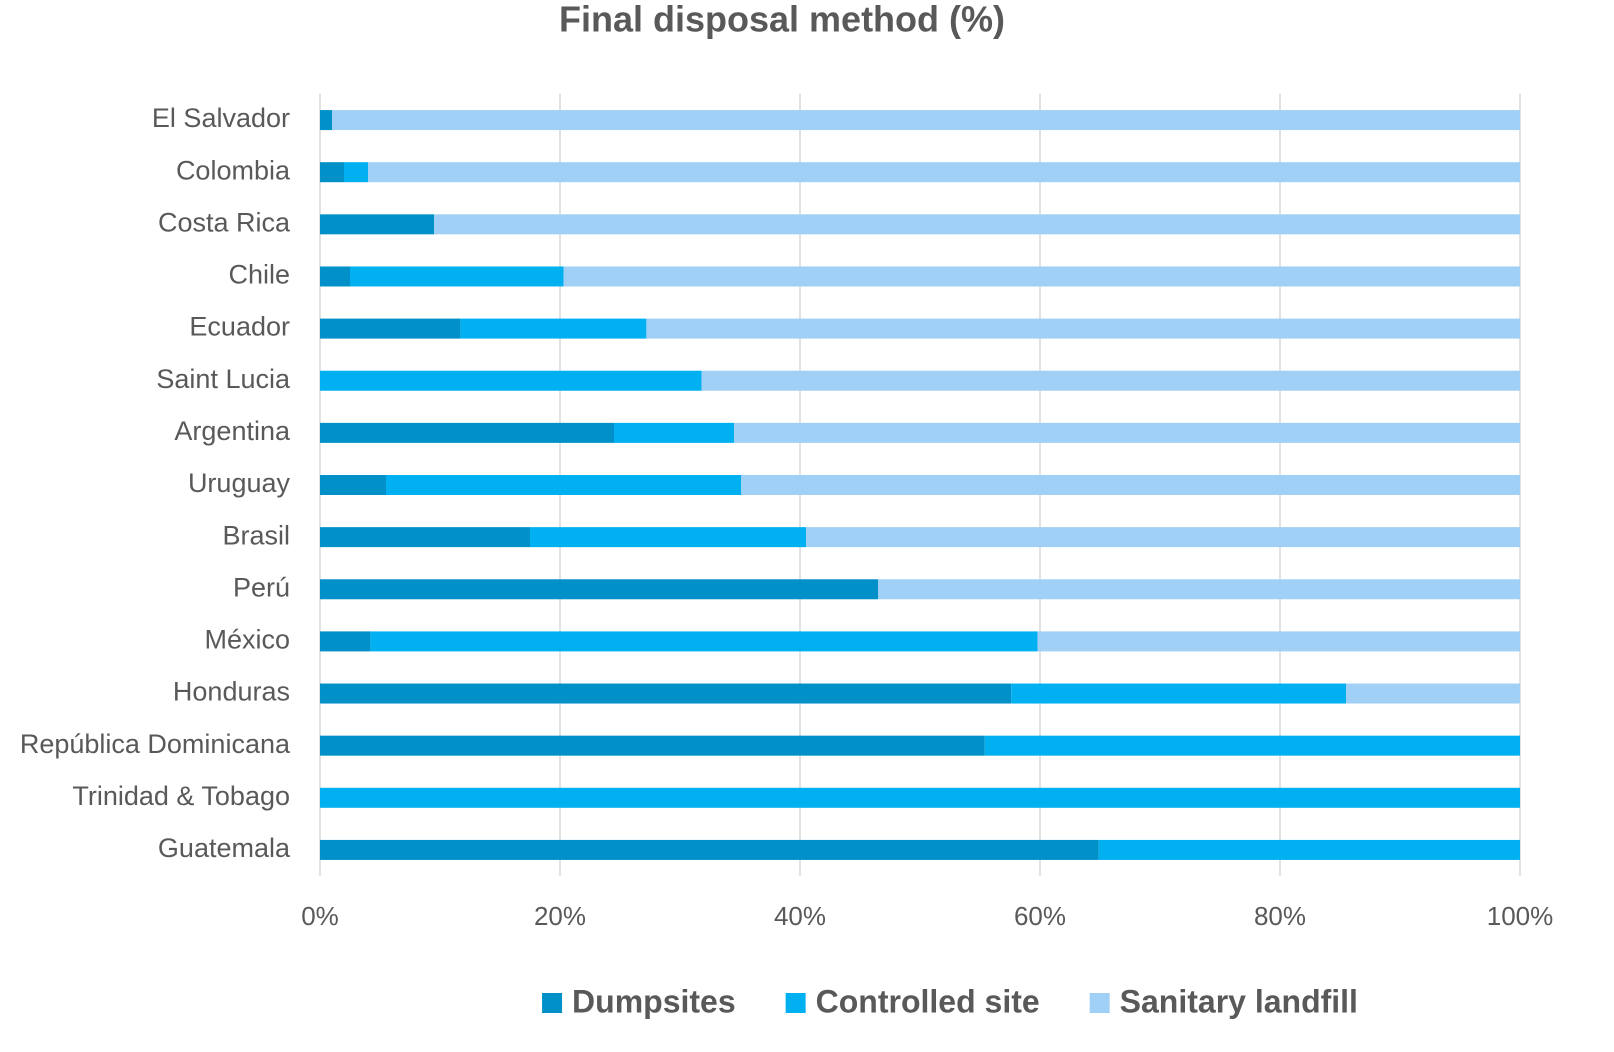 This screenshot has height=1052, width=1614. Describe the element at coordinates (221, 118) in the screenshot. I see `y-tick-label: El Salvador` at that location.